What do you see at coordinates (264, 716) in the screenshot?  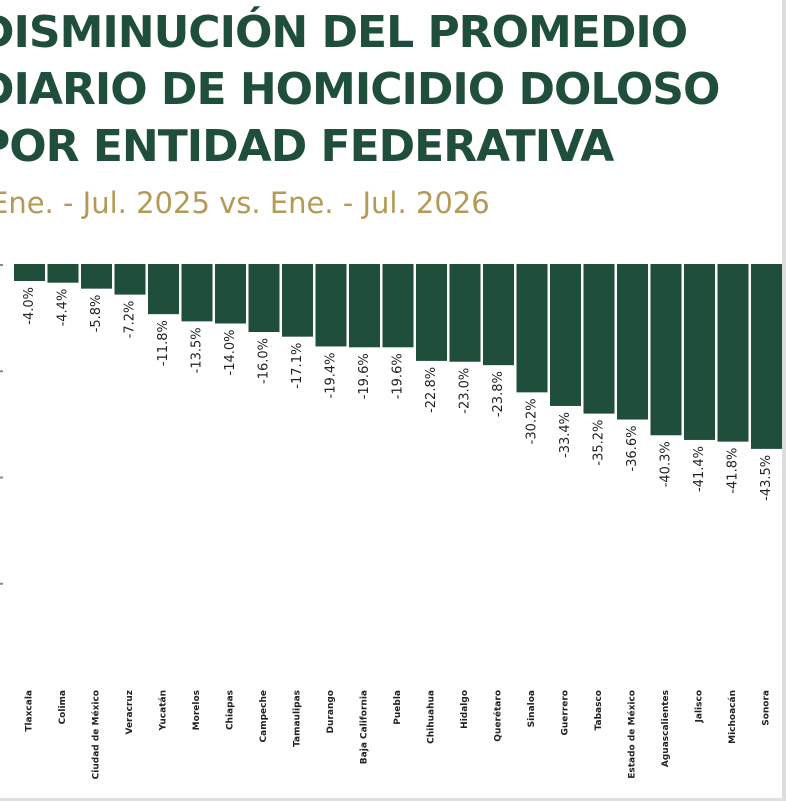 I see `category-label: Campeche` at bounding box center [264, 716].